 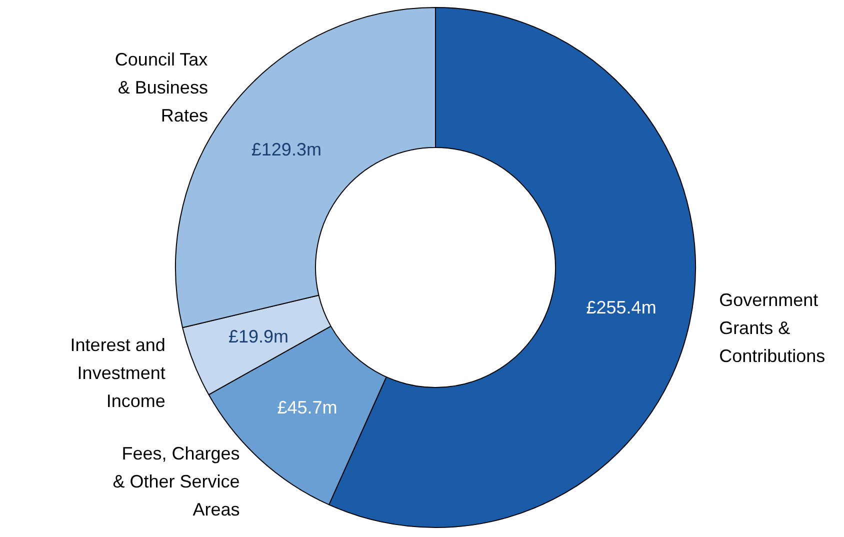 I want to click on data-label: £129.3m, so click(x=286, y=150).